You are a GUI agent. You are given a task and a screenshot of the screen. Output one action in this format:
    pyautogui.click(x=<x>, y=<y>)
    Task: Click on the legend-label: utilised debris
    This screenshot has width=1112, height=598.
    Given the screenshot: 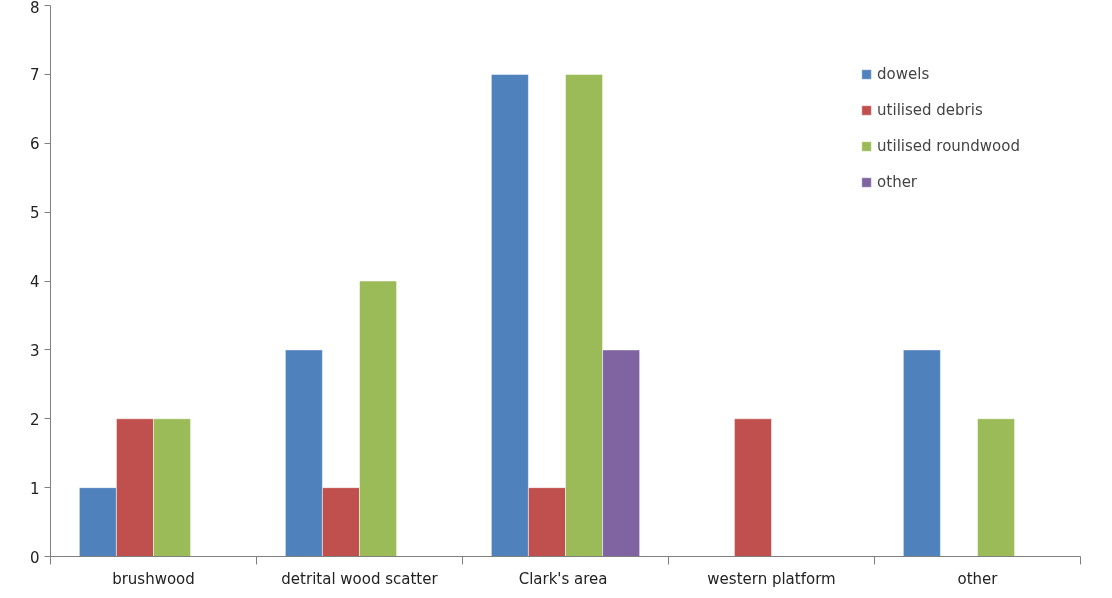 What is the action you would take?
    pyautogui.click(x=930, y=110)
    